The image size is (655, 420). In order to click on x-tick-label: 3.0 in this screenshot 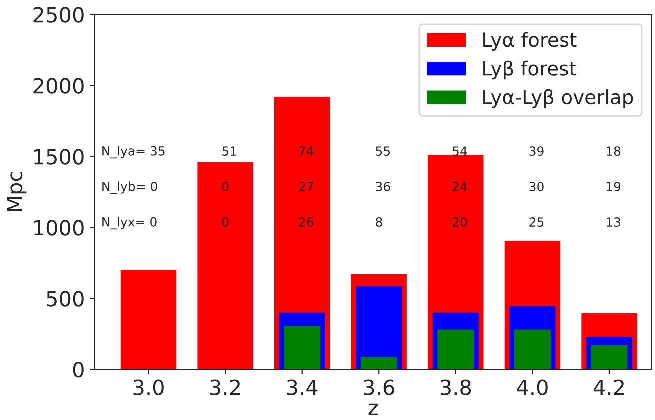, I will do `click(149, 388)`.